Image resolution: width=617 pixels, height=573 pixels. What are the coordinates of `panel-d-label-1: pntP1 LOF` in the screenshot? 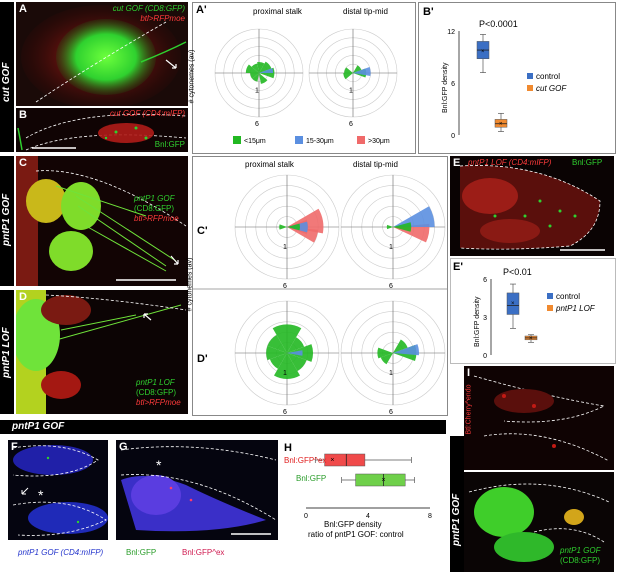 It's located at (155, 382).